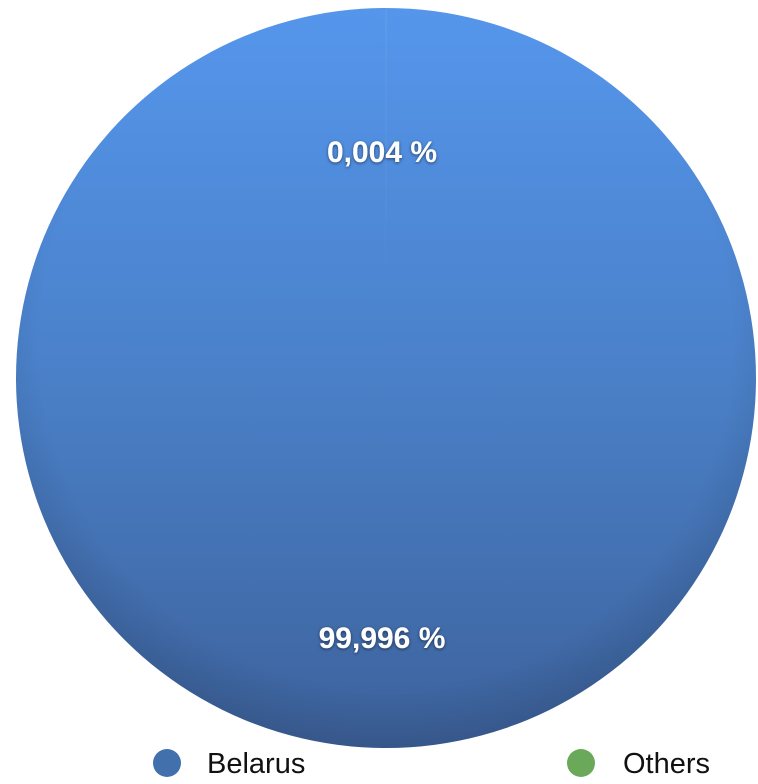 Image resolution: width=758 pixels, height=784 pixels. I want to click on legend-entry-belarus: Belarus, so click(229, 764).